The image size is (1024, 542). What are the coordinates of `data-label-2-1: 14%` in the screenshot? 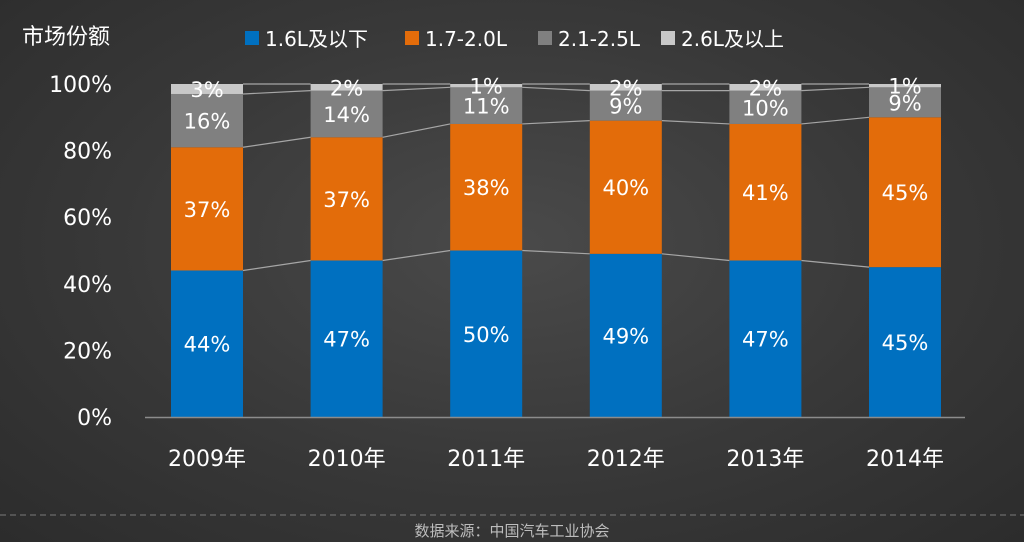 It's located at (346, 115).